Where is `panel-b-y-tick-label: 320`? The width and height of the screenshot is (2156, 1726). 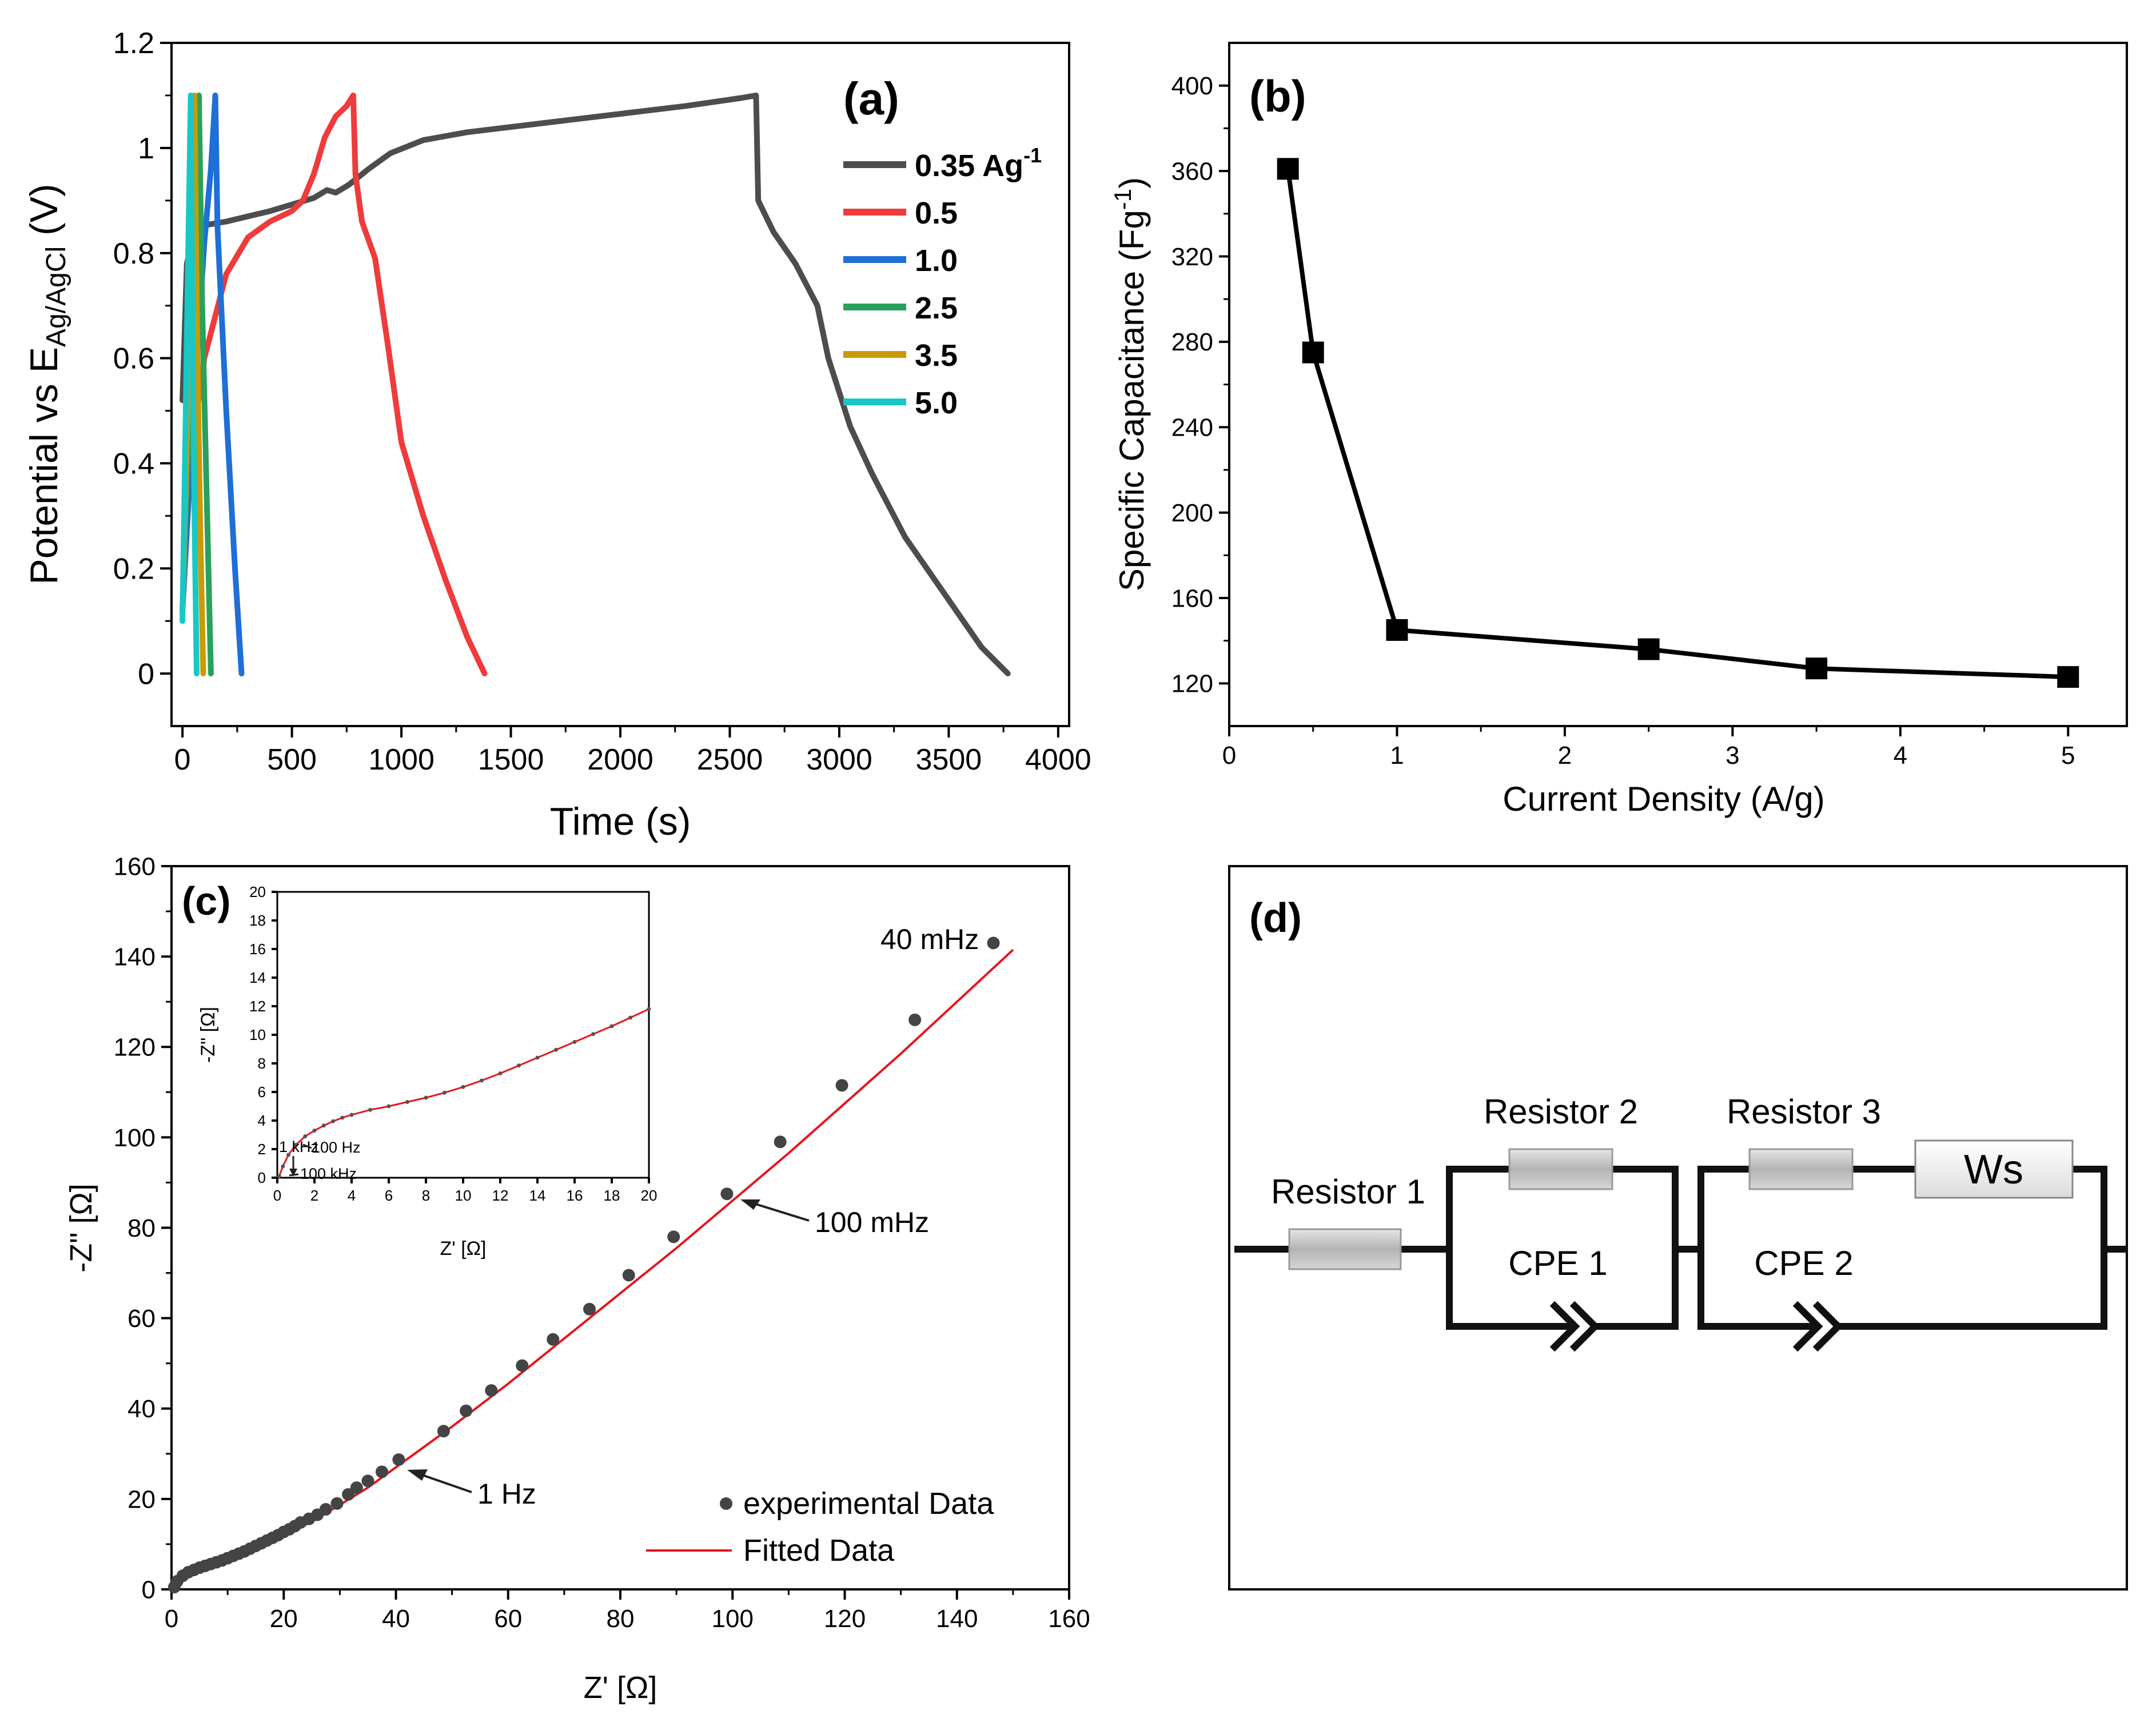
panel-b-y-tick-label: 320 is located at coordinates (1192, 257).